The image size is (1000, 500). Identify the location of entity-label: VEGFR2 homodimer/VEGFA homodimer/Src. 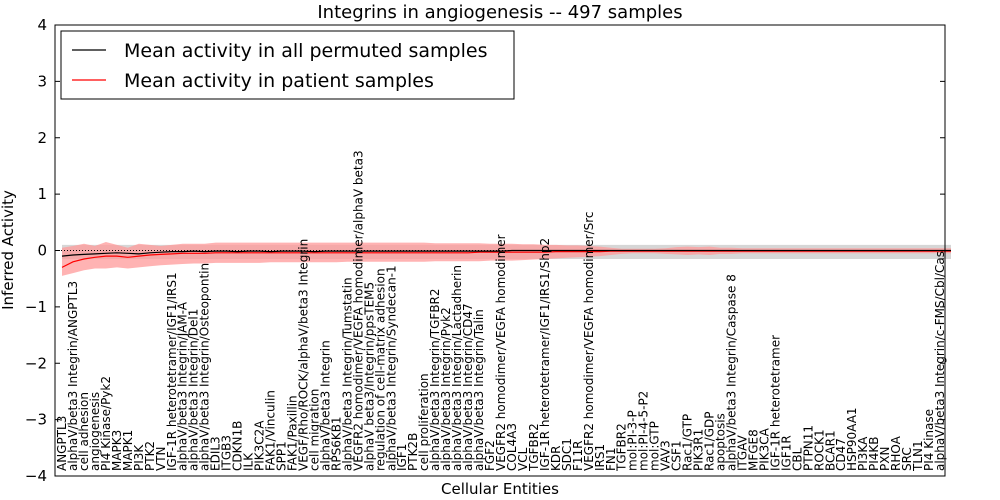
(589, 341).